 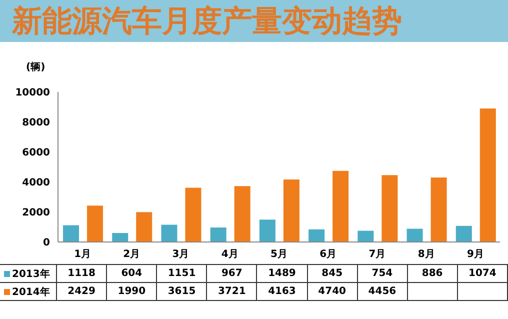 I want to click on data-label: 1118, so click(x=81, y=273).